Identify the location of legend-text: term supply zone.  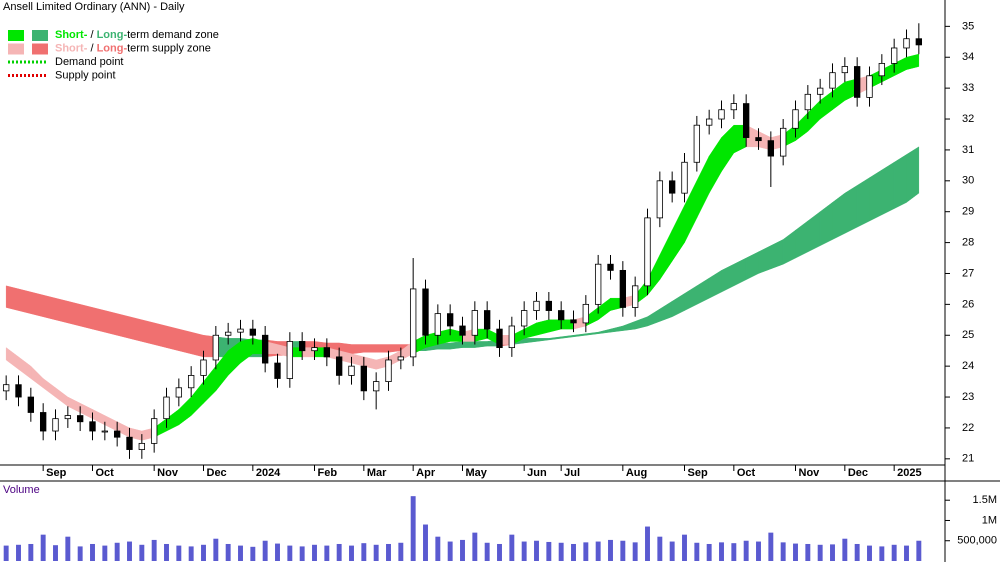
(169, 48).